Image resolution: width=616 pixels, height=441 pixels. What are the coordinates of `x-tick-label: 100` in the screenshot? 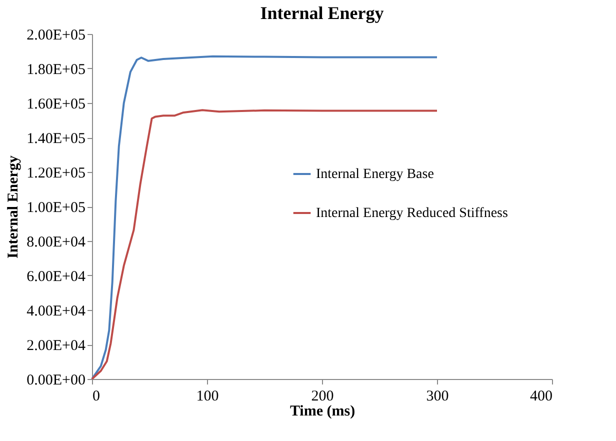 It's located at (207, 396).